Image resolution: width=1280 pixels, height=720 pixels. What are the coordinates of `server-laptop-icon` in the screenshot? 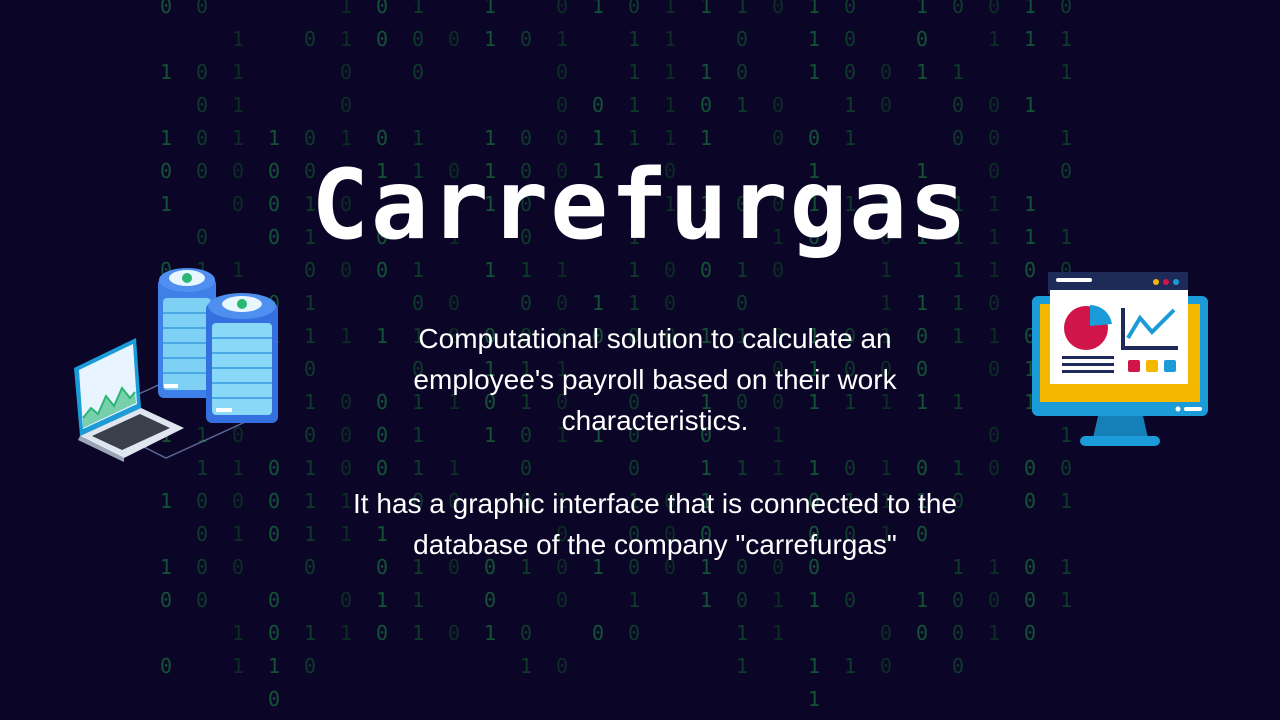 It's located at (176, 363).